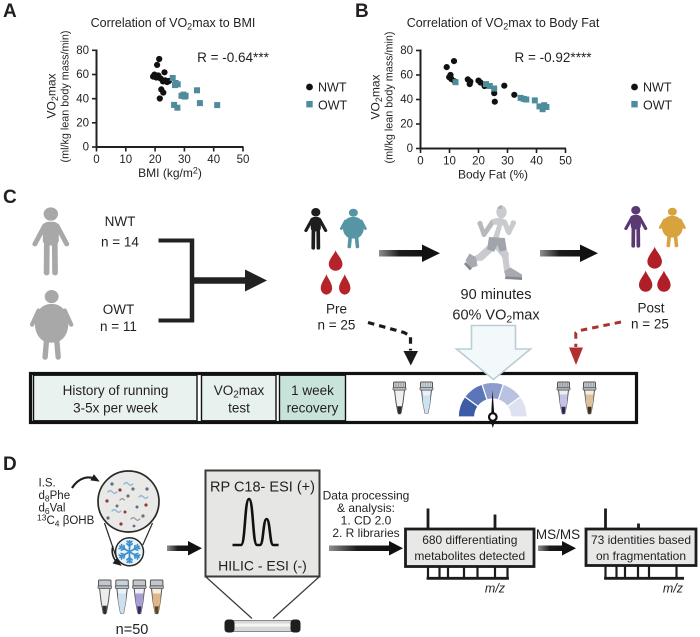  What do you see at coordinates (55, 497) in the screenshot?
I see `svg-text: d8Phe` at bounding box center [55, 497].